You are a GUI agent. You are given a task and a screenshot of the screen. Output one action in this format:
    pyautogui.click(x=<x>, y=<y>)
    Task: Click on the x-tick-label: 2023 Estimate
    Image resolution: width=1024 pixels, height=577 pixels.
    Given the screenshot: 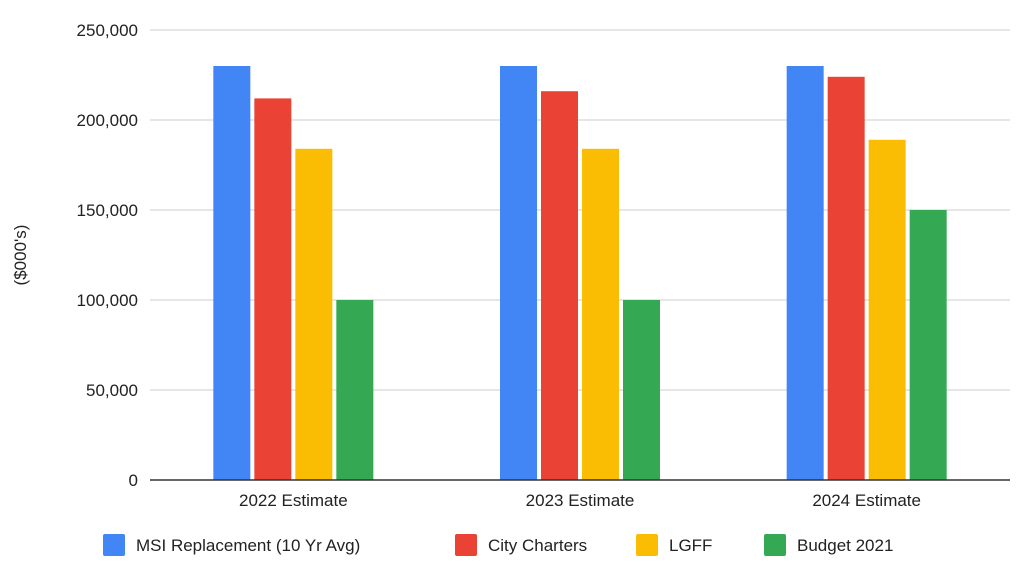 What is the action you would take?
    pyautogui.click(x=580, y=500)
    